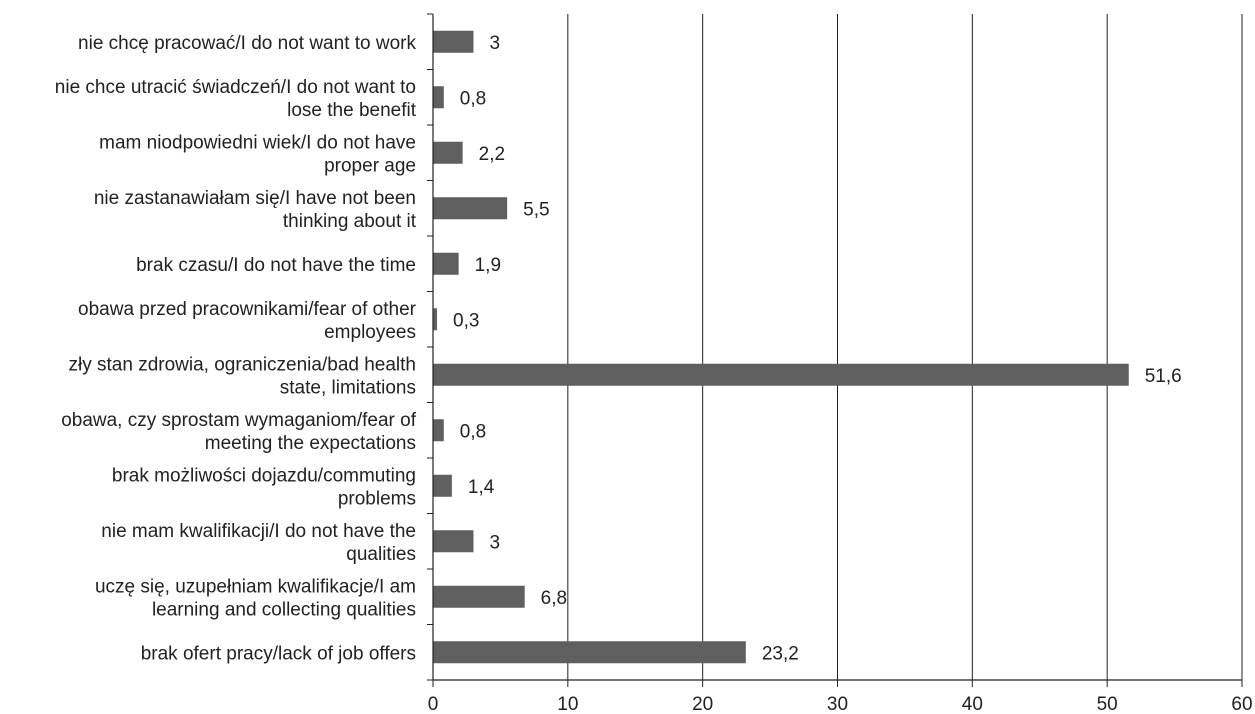 Image resolution: width=1255 pixels, height=714 pixels. I want to click on category-label-line: nie chcę pracować/I do not want to work, so click(247, 43).